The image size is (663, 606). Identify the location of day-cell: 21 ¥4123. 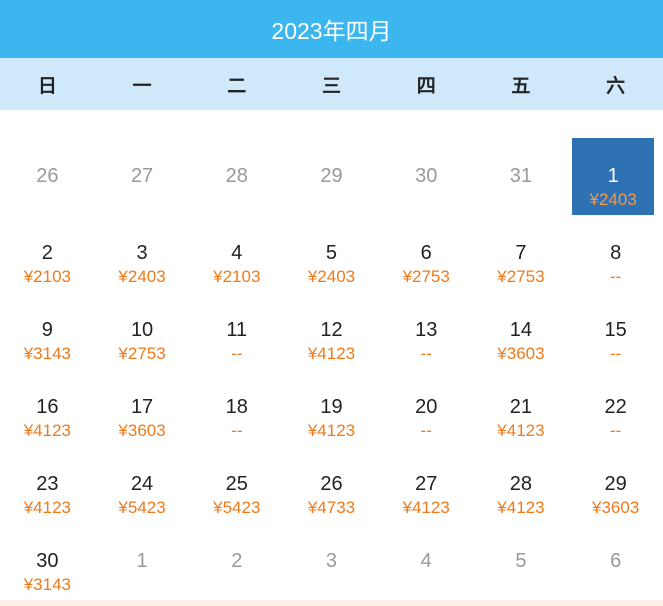
(521, 407).